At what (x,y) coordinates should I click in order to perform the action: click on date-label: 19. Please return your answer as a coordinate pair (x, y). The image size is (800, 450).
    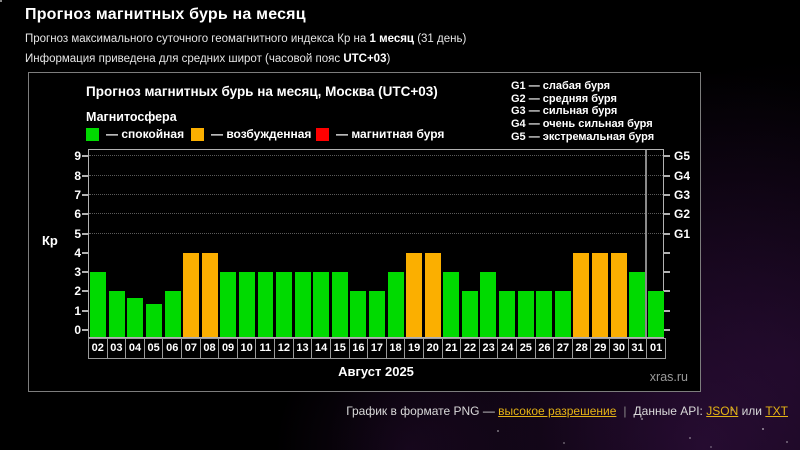
    Looking at the image, I should click on (414, 348).